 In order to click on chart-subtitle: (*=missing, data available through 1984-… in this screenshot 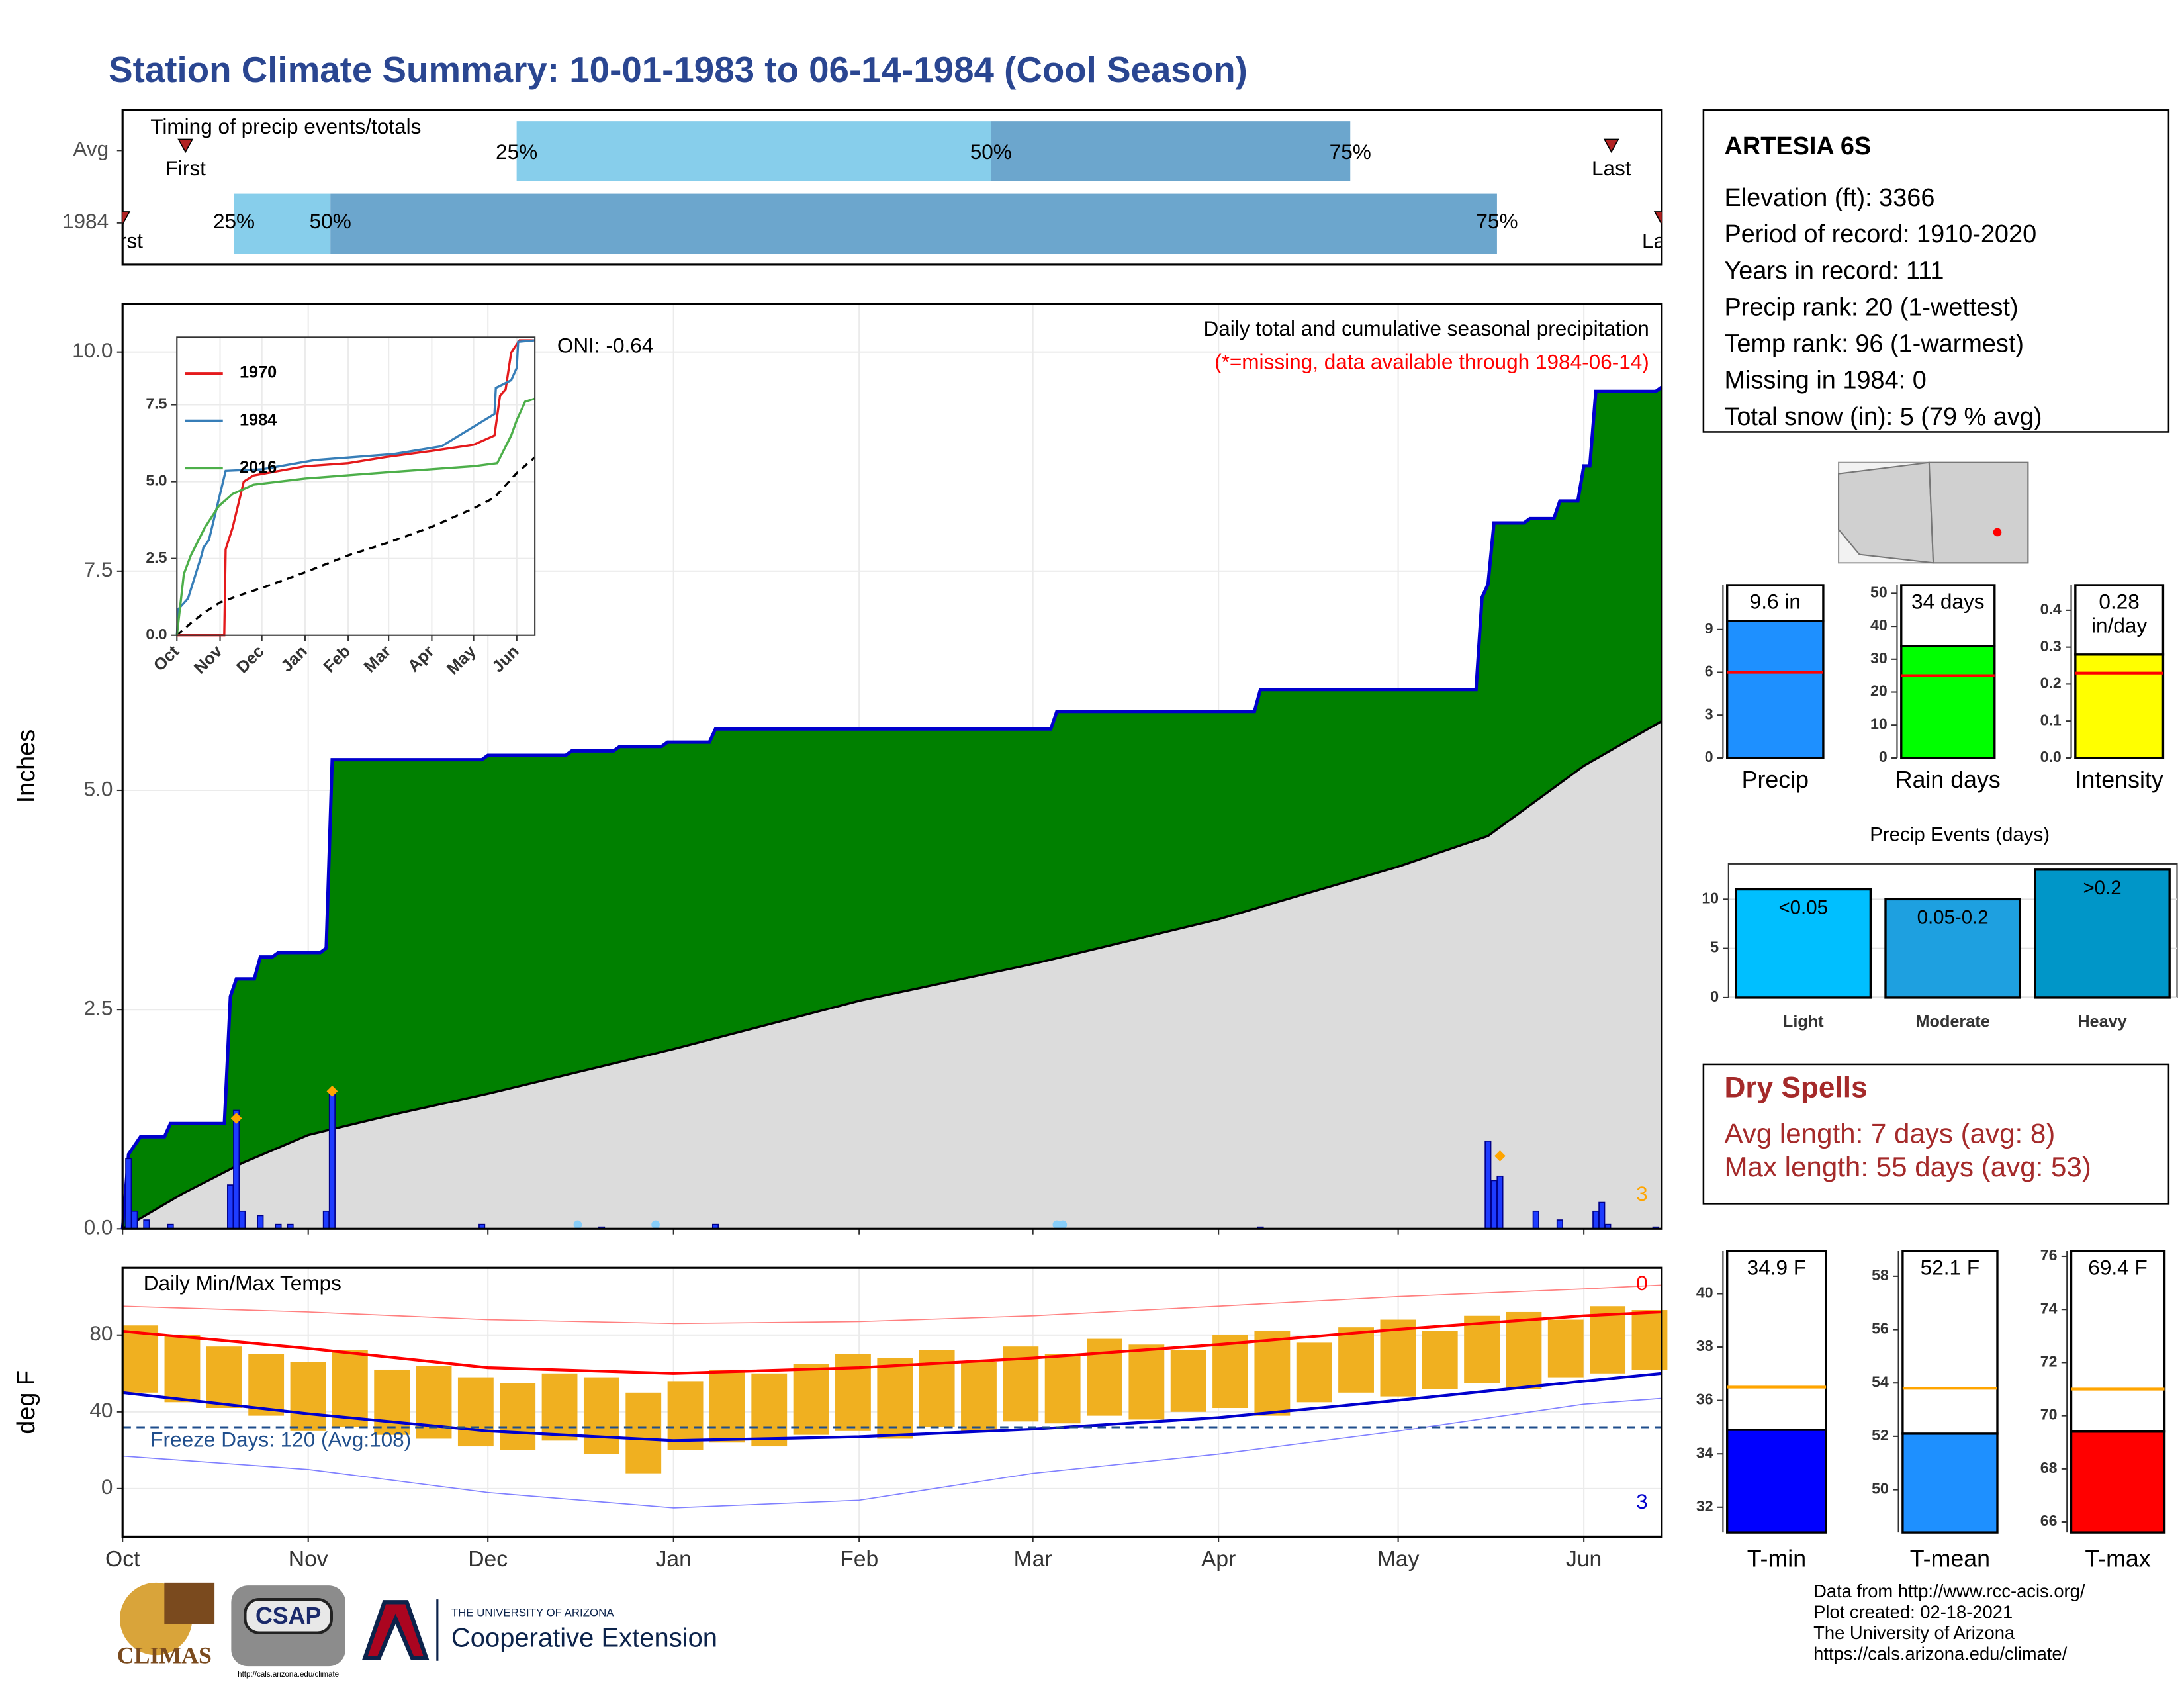, I will do `click(1431, 362)`.